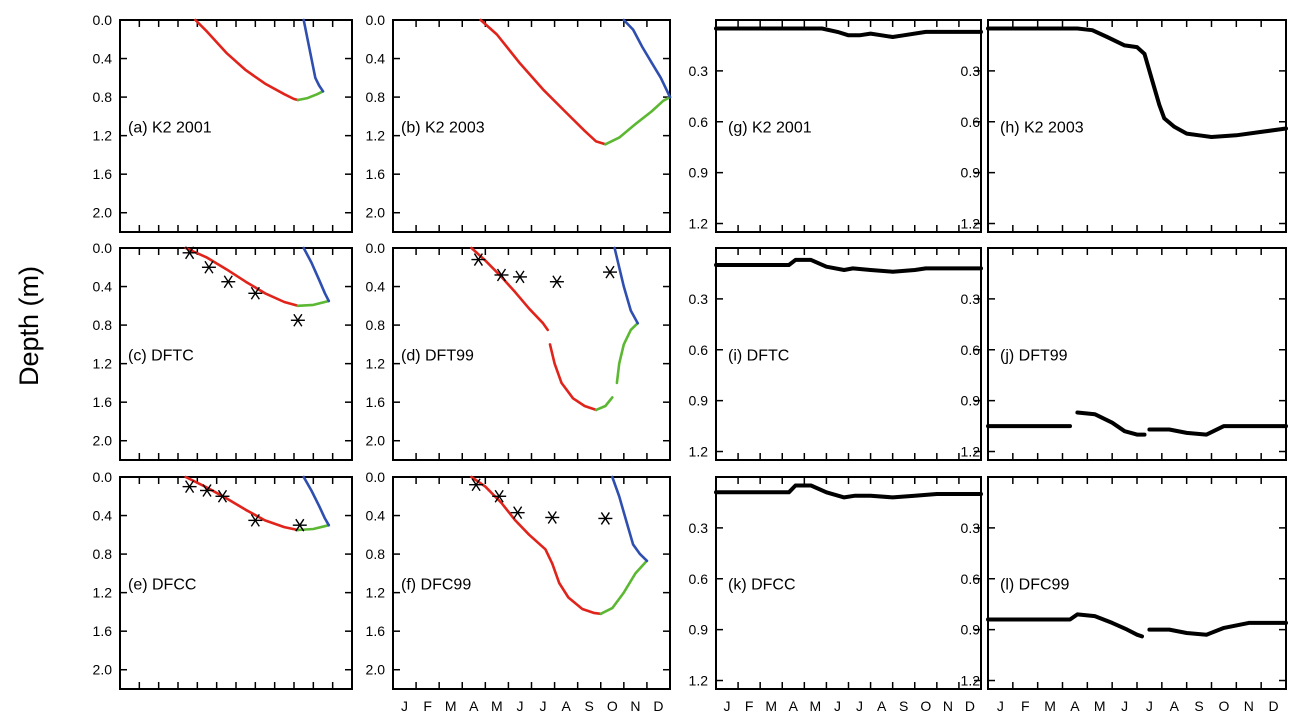 This screenshot has width=1292, height=722. I want to click on panel-label: (b) K2 2003, so click(443, 127).